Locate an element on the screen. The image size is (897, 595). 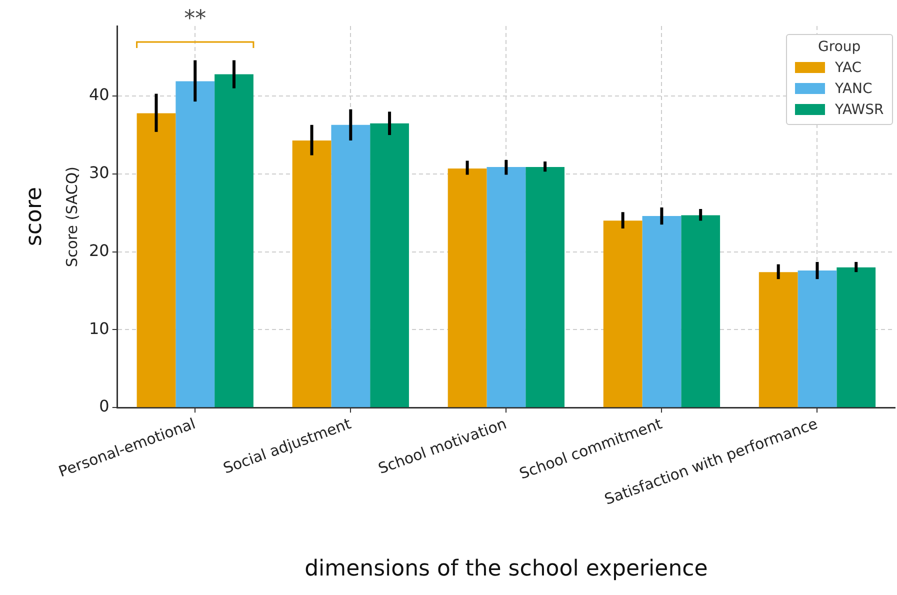
y-tick-label: 0 is located at coordinates (104, 406).